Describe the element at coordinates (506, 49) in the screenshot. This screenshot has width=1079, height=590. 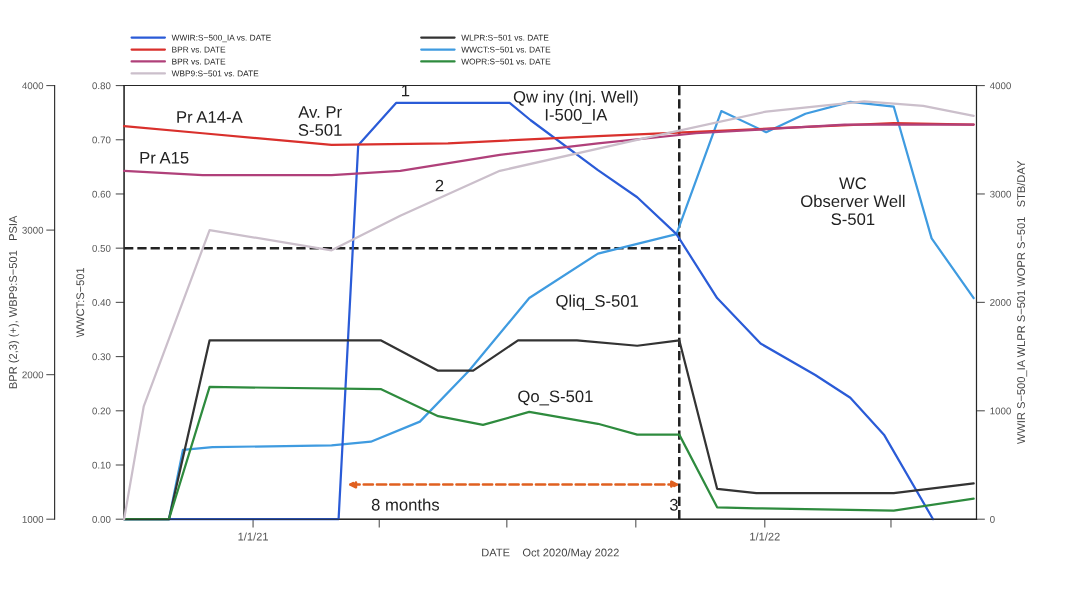
I see `legend-label: WWCT:S−501 vs. DATE` at that location.